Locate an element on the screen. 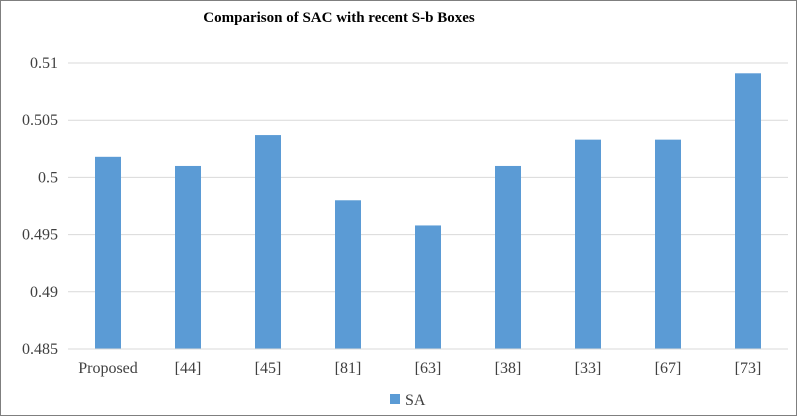 Image resolution: width=797 pixels, height=416 pixels. x-tick-label: [45] is located at coordinates (268, 368).